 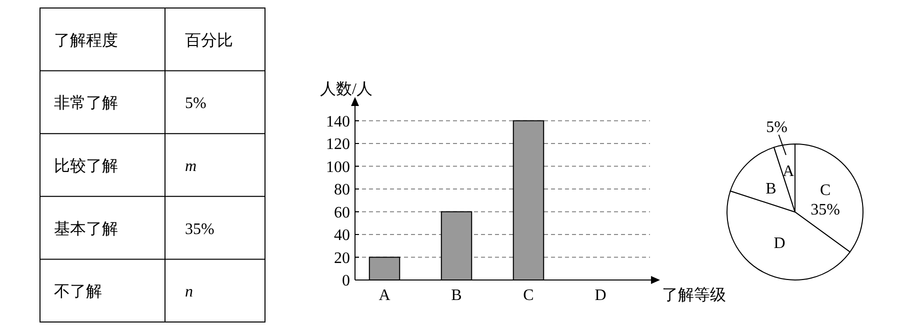 I want to click on y-tick-label: 60, so click(x=342, y=213).